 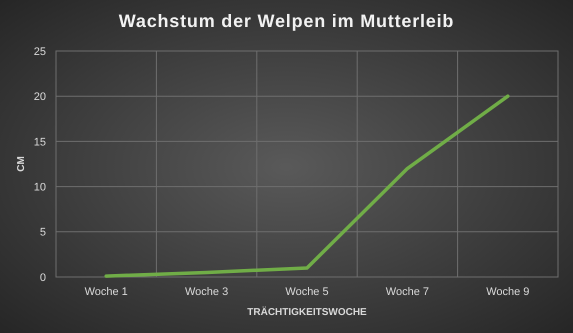 I want to click on y-tick-label: 0, so click(x=43, y=278).